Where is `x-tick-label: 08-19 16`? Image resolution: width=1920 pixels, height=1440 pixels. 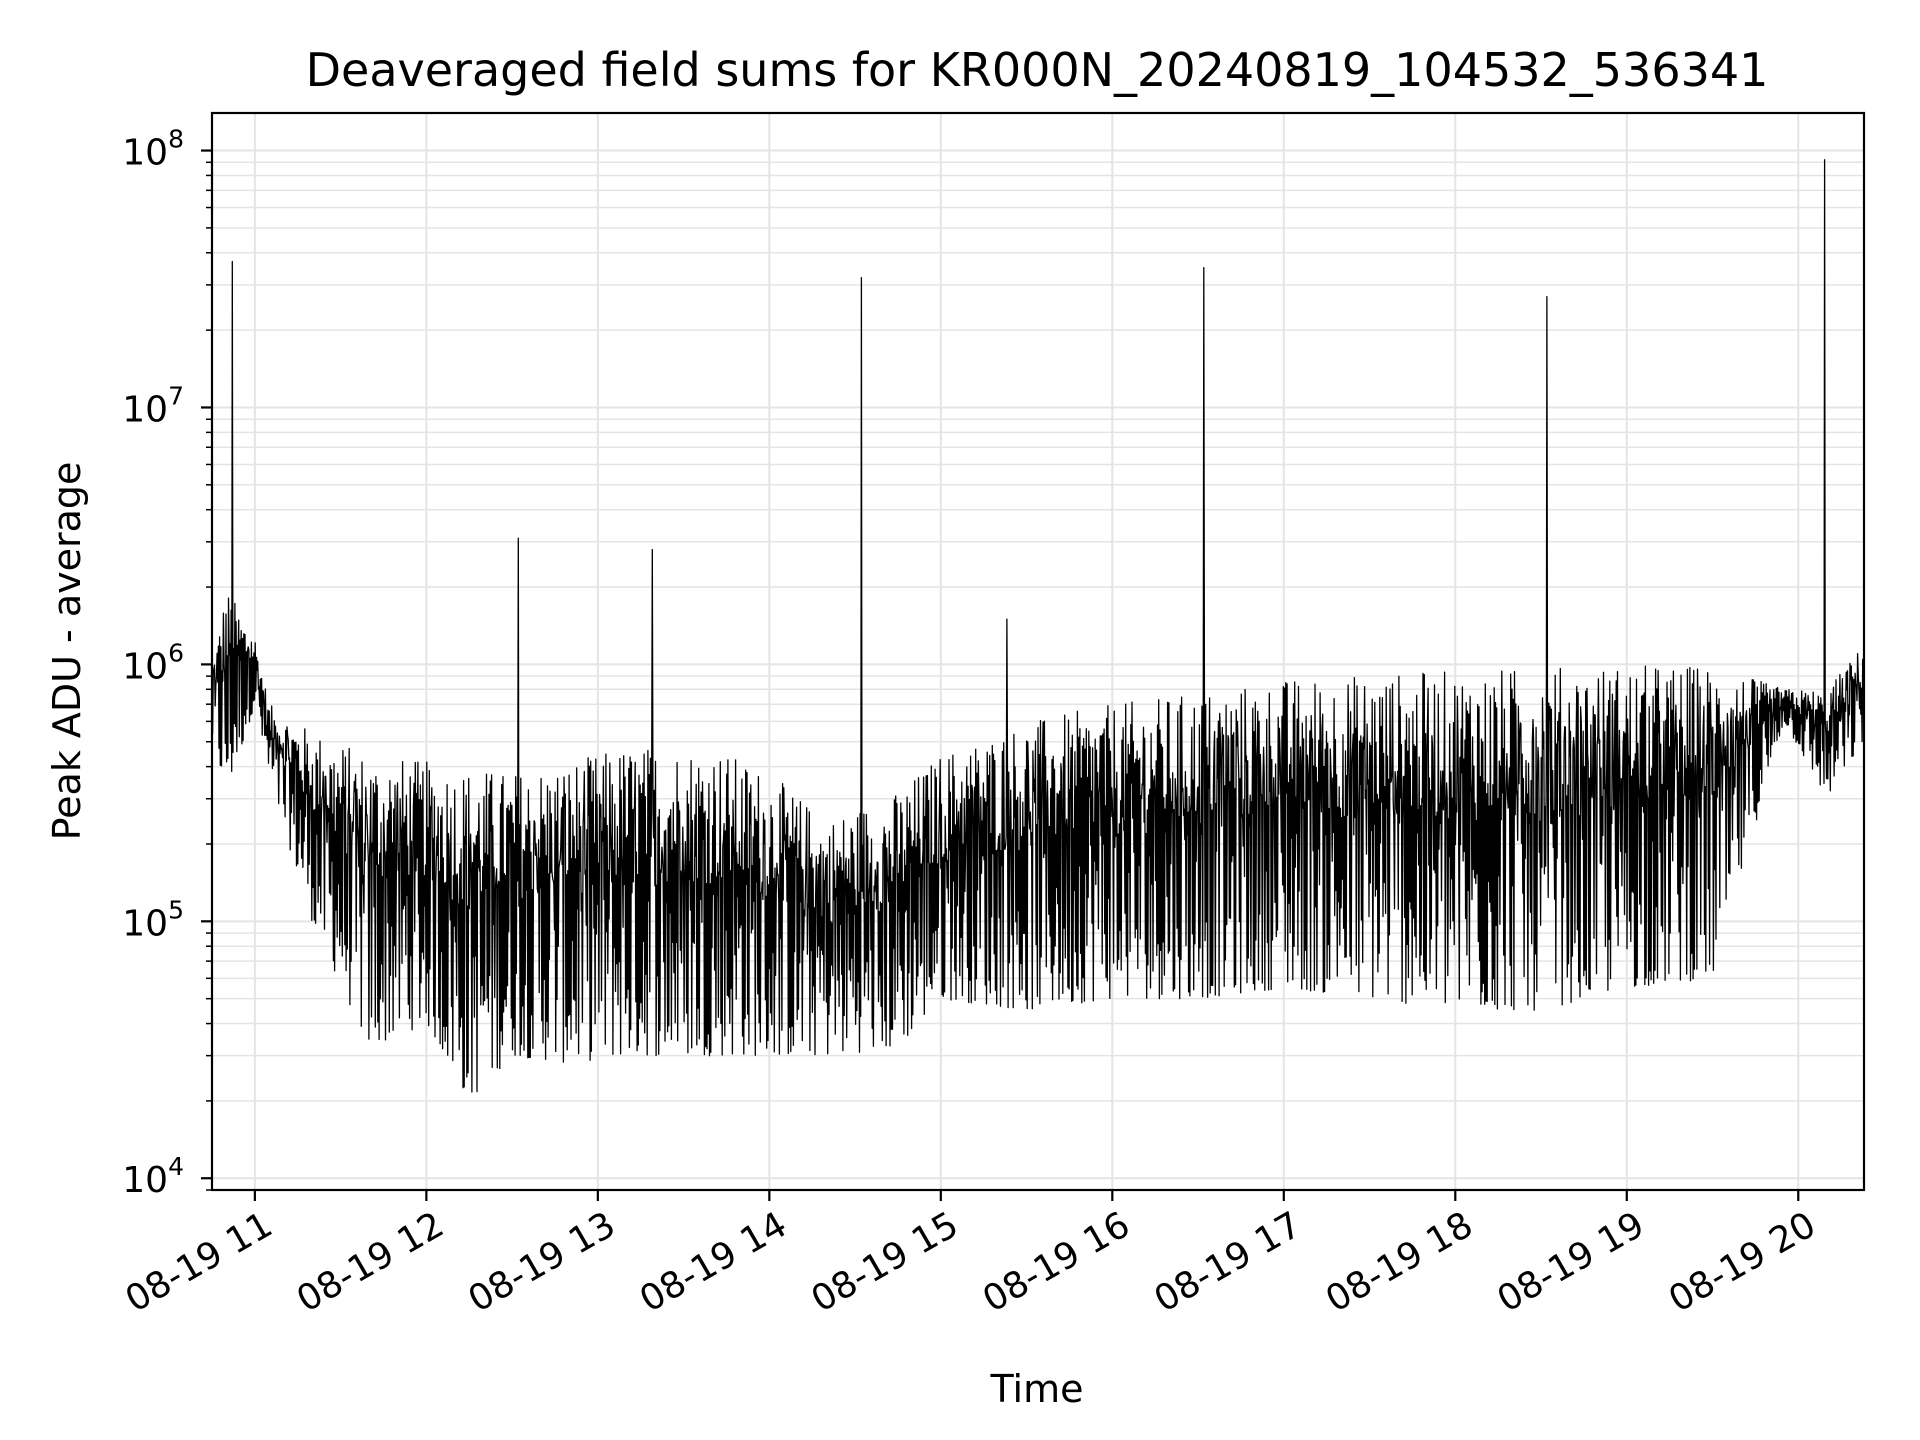 x-tick-label: 08-19 16 is located at coordinates (1056, 1262).